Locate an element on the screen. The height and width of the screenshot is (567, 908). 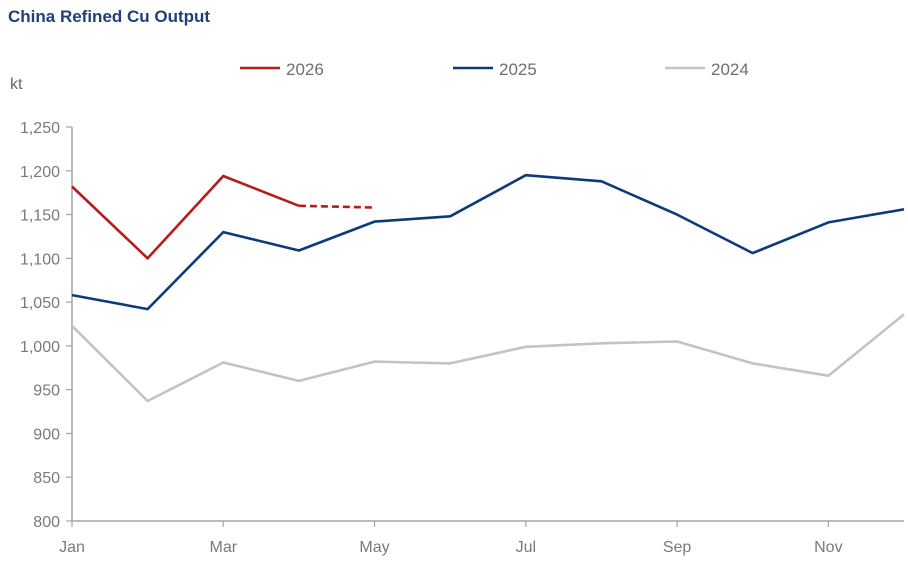
x-tick-label: Nov is located at coordinates (828, 547).